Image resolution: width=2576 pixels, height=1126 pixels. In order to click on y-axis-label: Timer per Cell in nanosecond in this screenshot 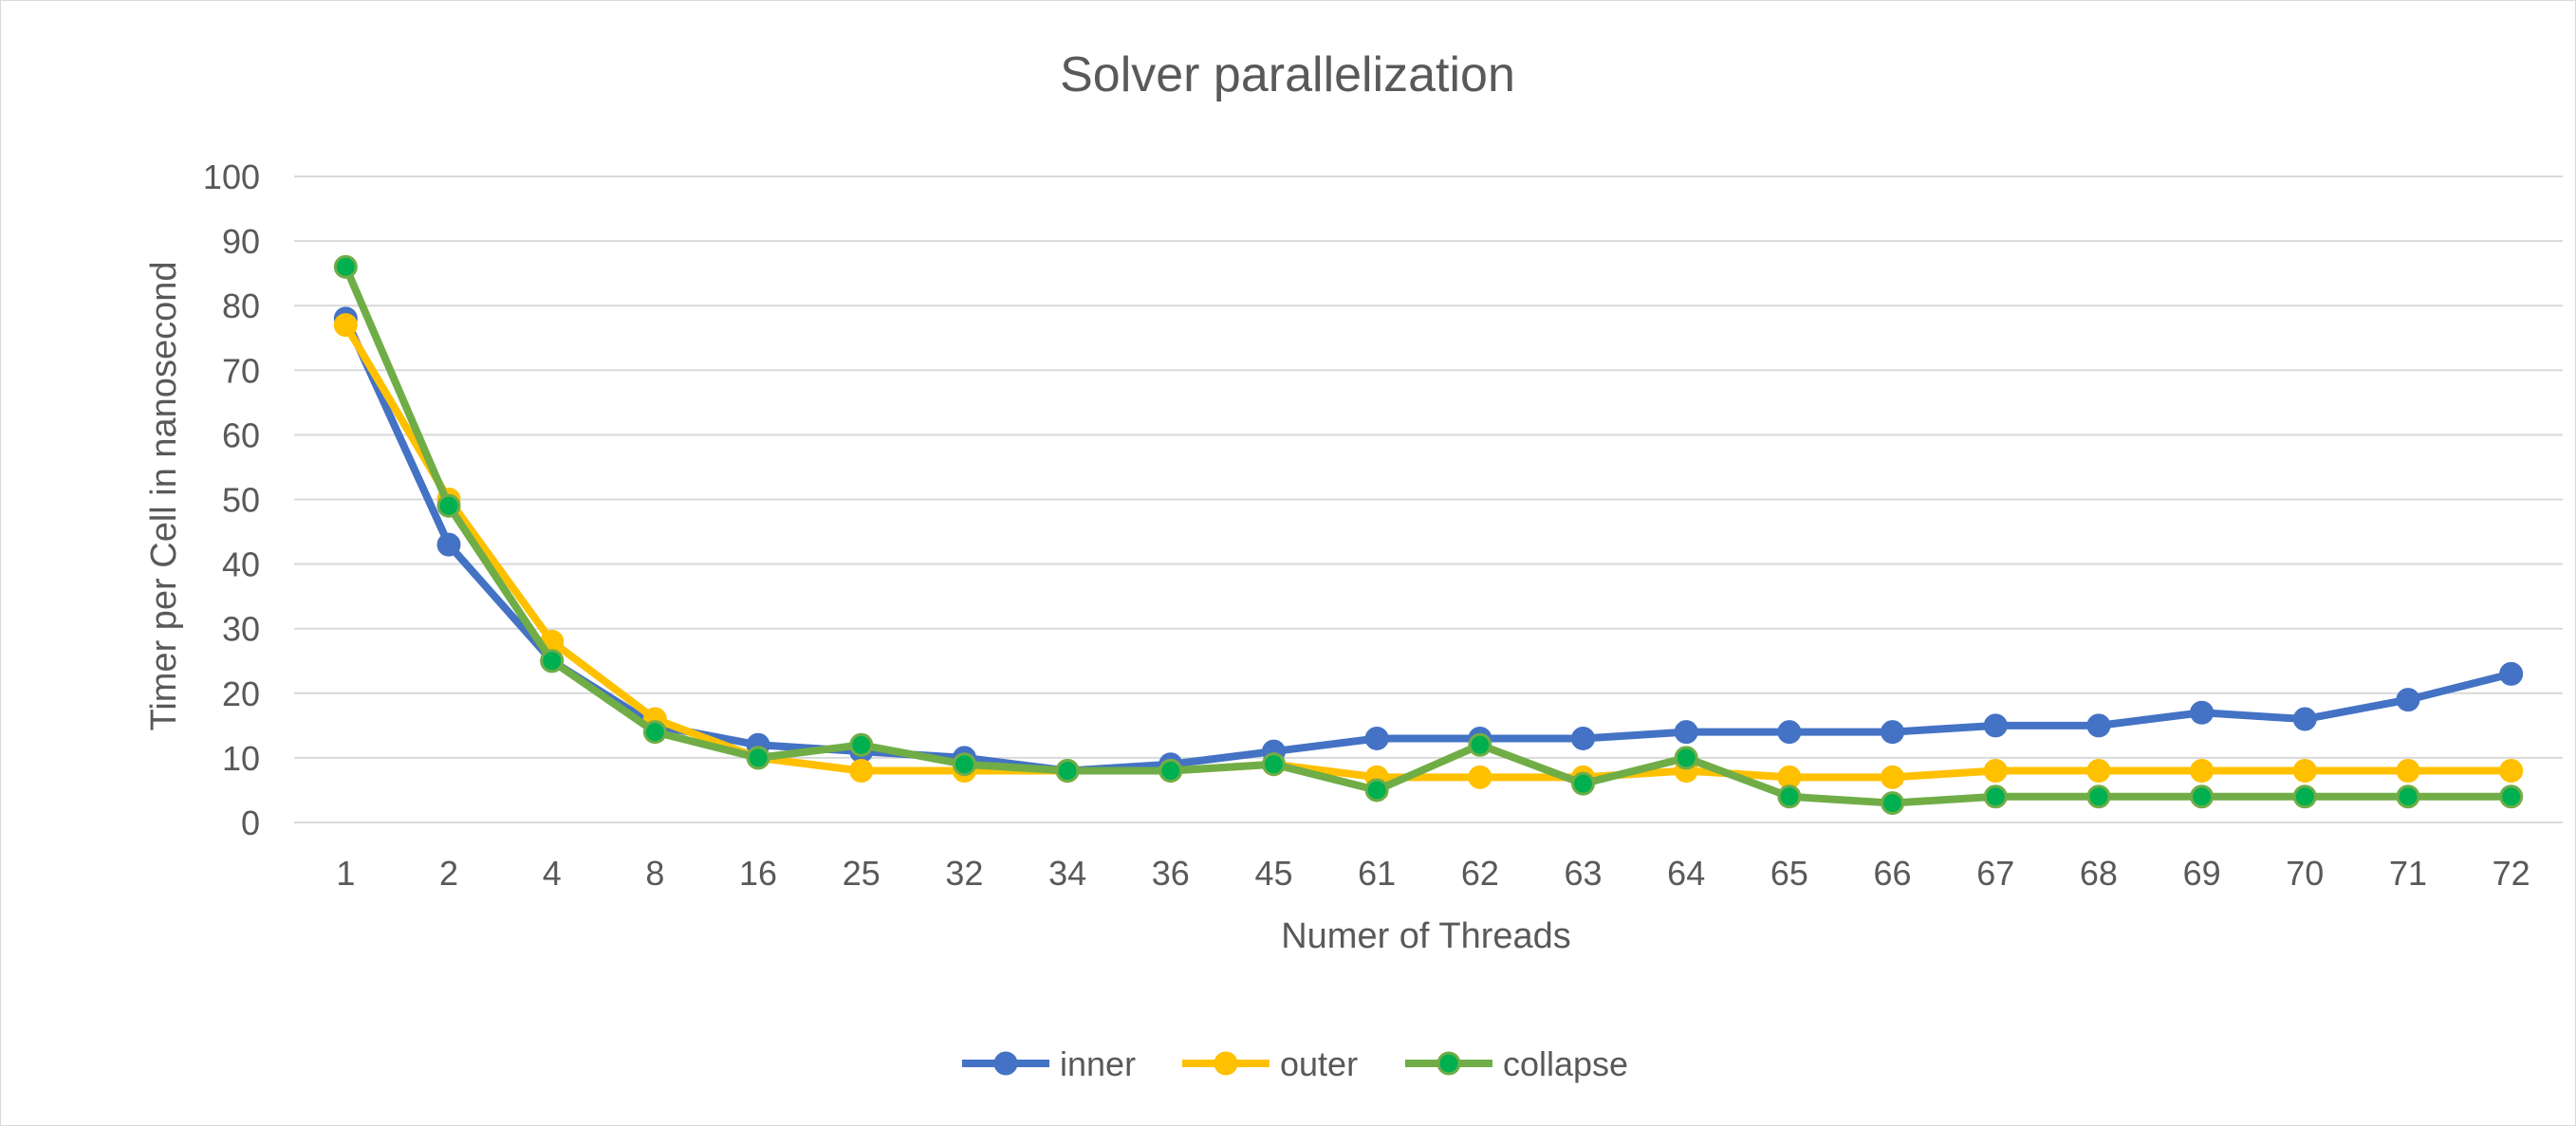, I will do `click(164, 496)`.